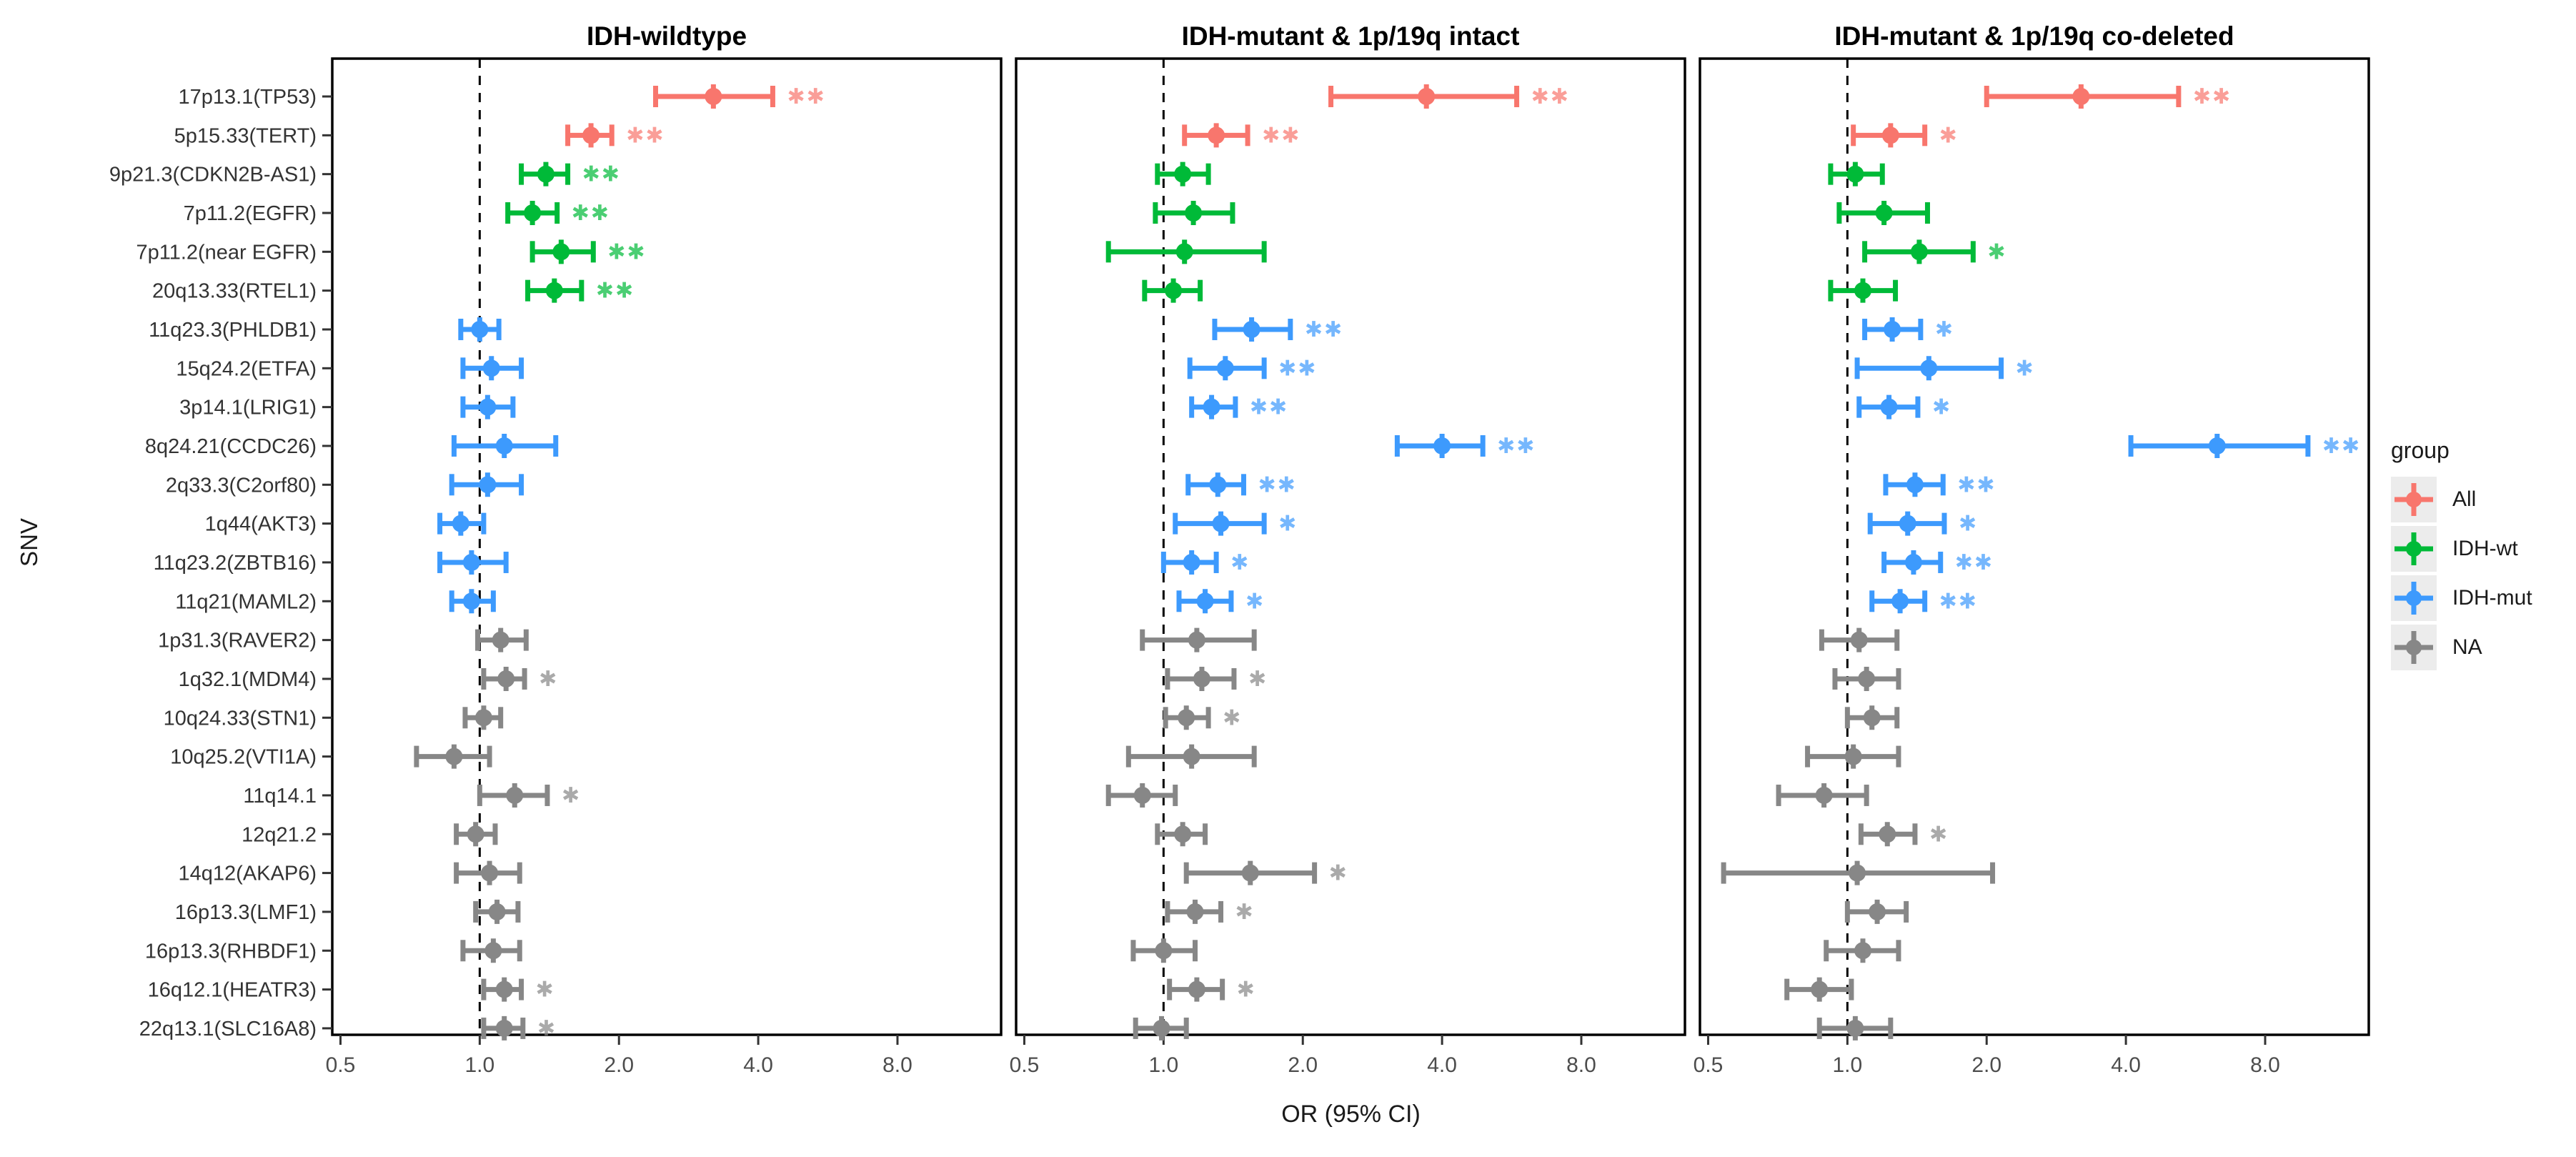  What do you see at coordinates (246, 368) in the screenshot?
I see `y-axis-label: 15q24.2(ETFA)` at bounding box center [246, 368].